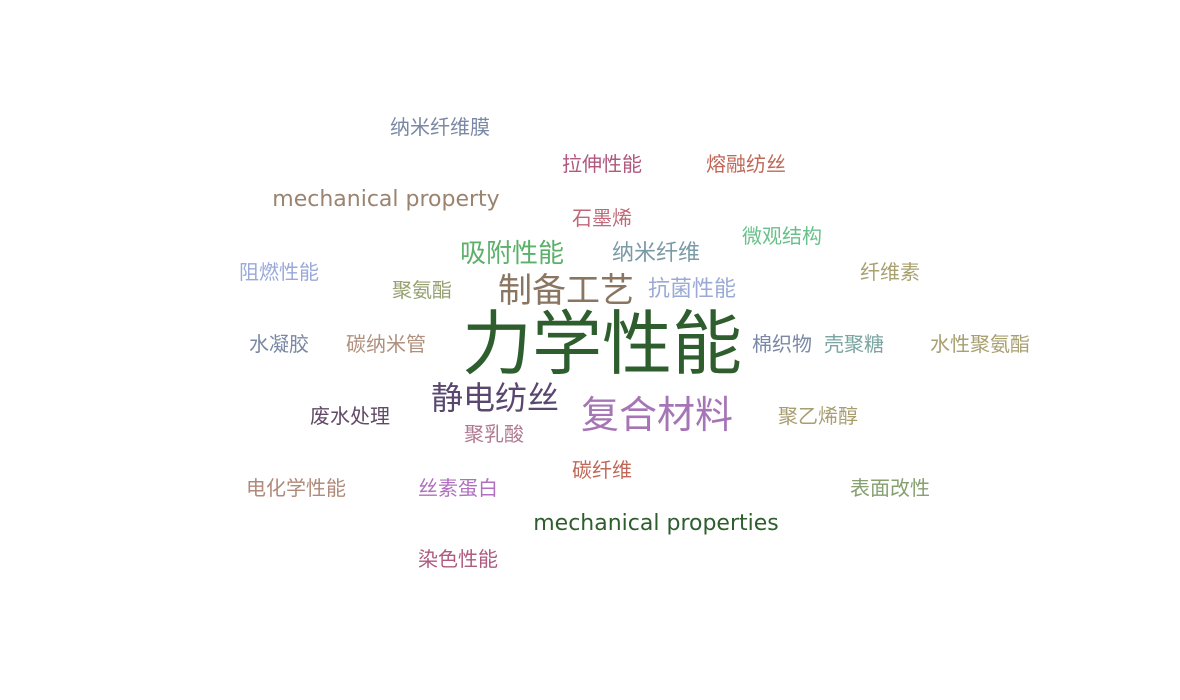 The image size is (1180, 700). What do you see at coordinates (746, 164) in the screenshot?
I see `word-rongrong-fangsi: 熔融纺丝` at bounding box center [746, 164].